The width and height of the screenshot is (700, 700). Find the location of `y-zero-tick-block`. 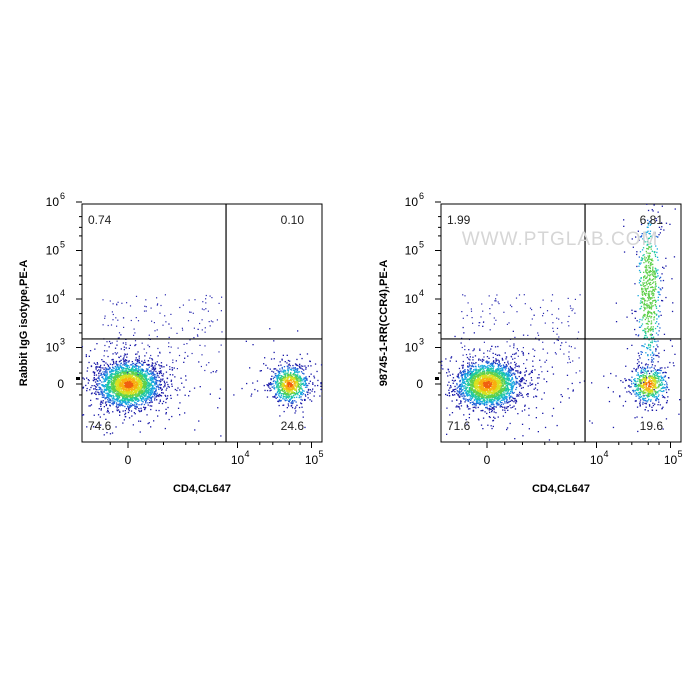

y-zero-tick-block is located at coordinates (78, 378).